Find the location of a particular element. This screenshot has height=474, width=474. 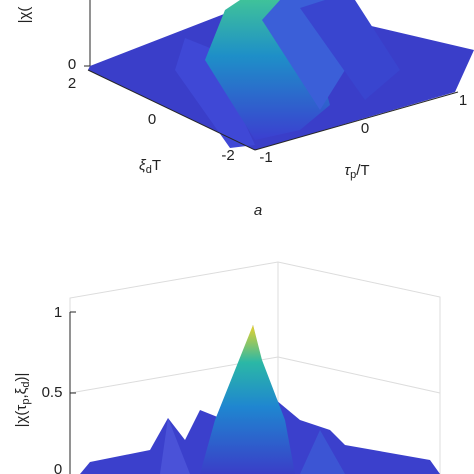

z-label: |χ(τp,ξd)| is located at coordinates (22, 400).